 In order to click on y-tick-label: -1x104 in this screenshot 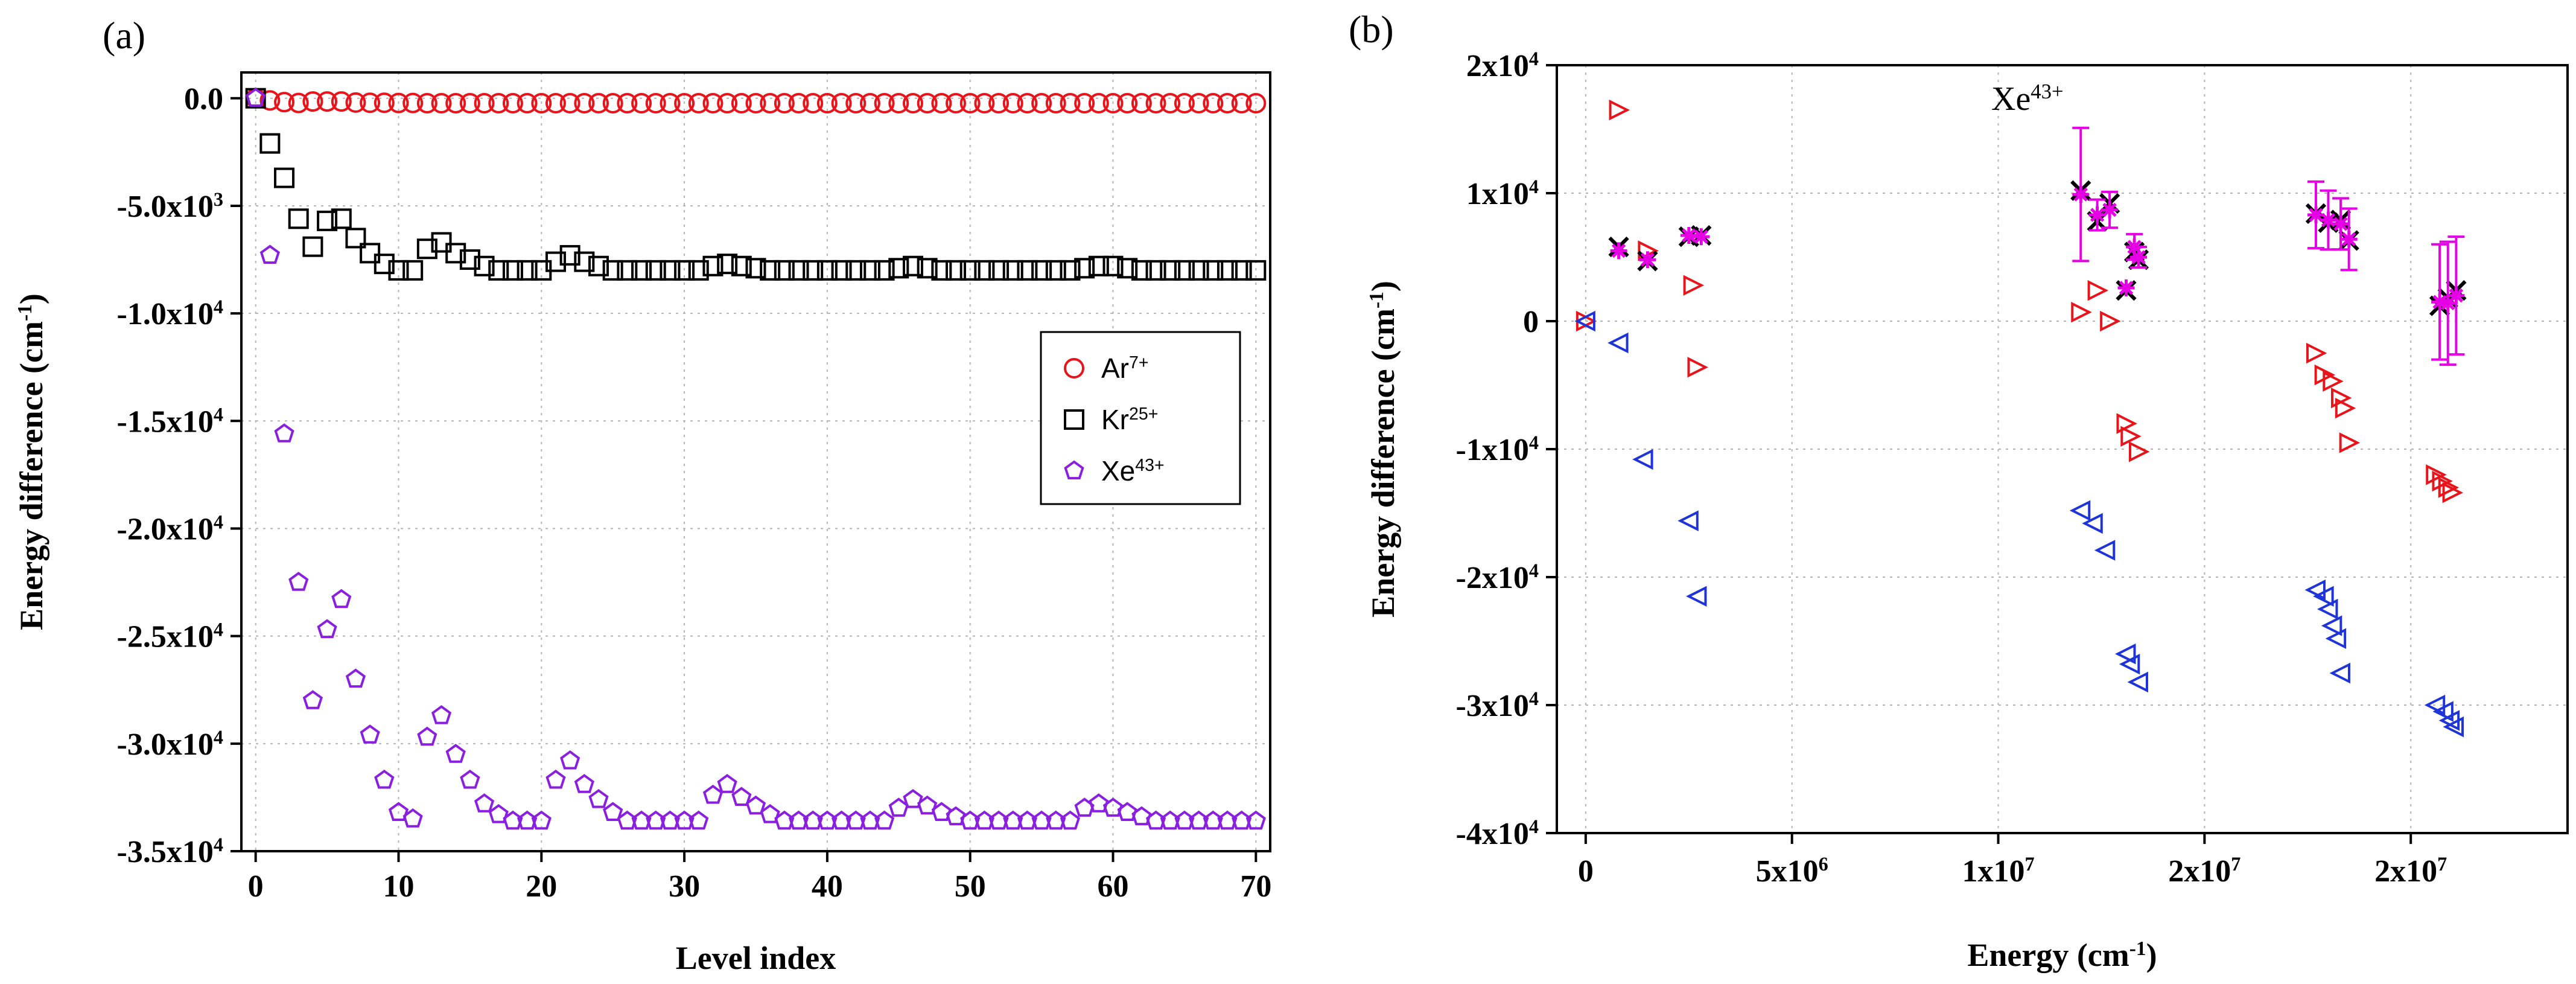, I will do `click(1497, 449)`.